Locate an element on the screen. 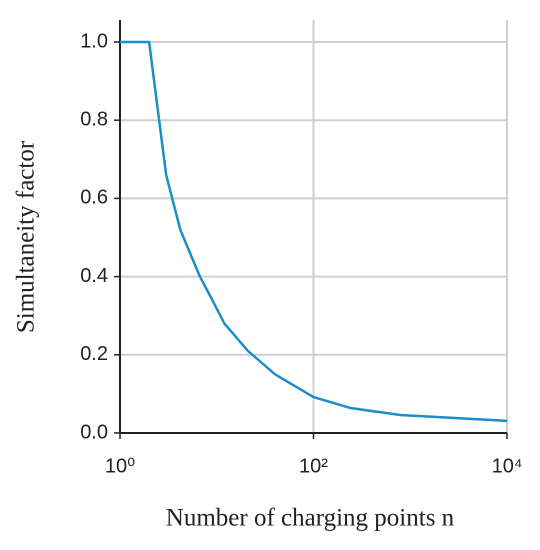 Image resolution: width=540 pixels, height=550 pixels. x-tick-label: 10⁰ is located at coordinates (120, 466).